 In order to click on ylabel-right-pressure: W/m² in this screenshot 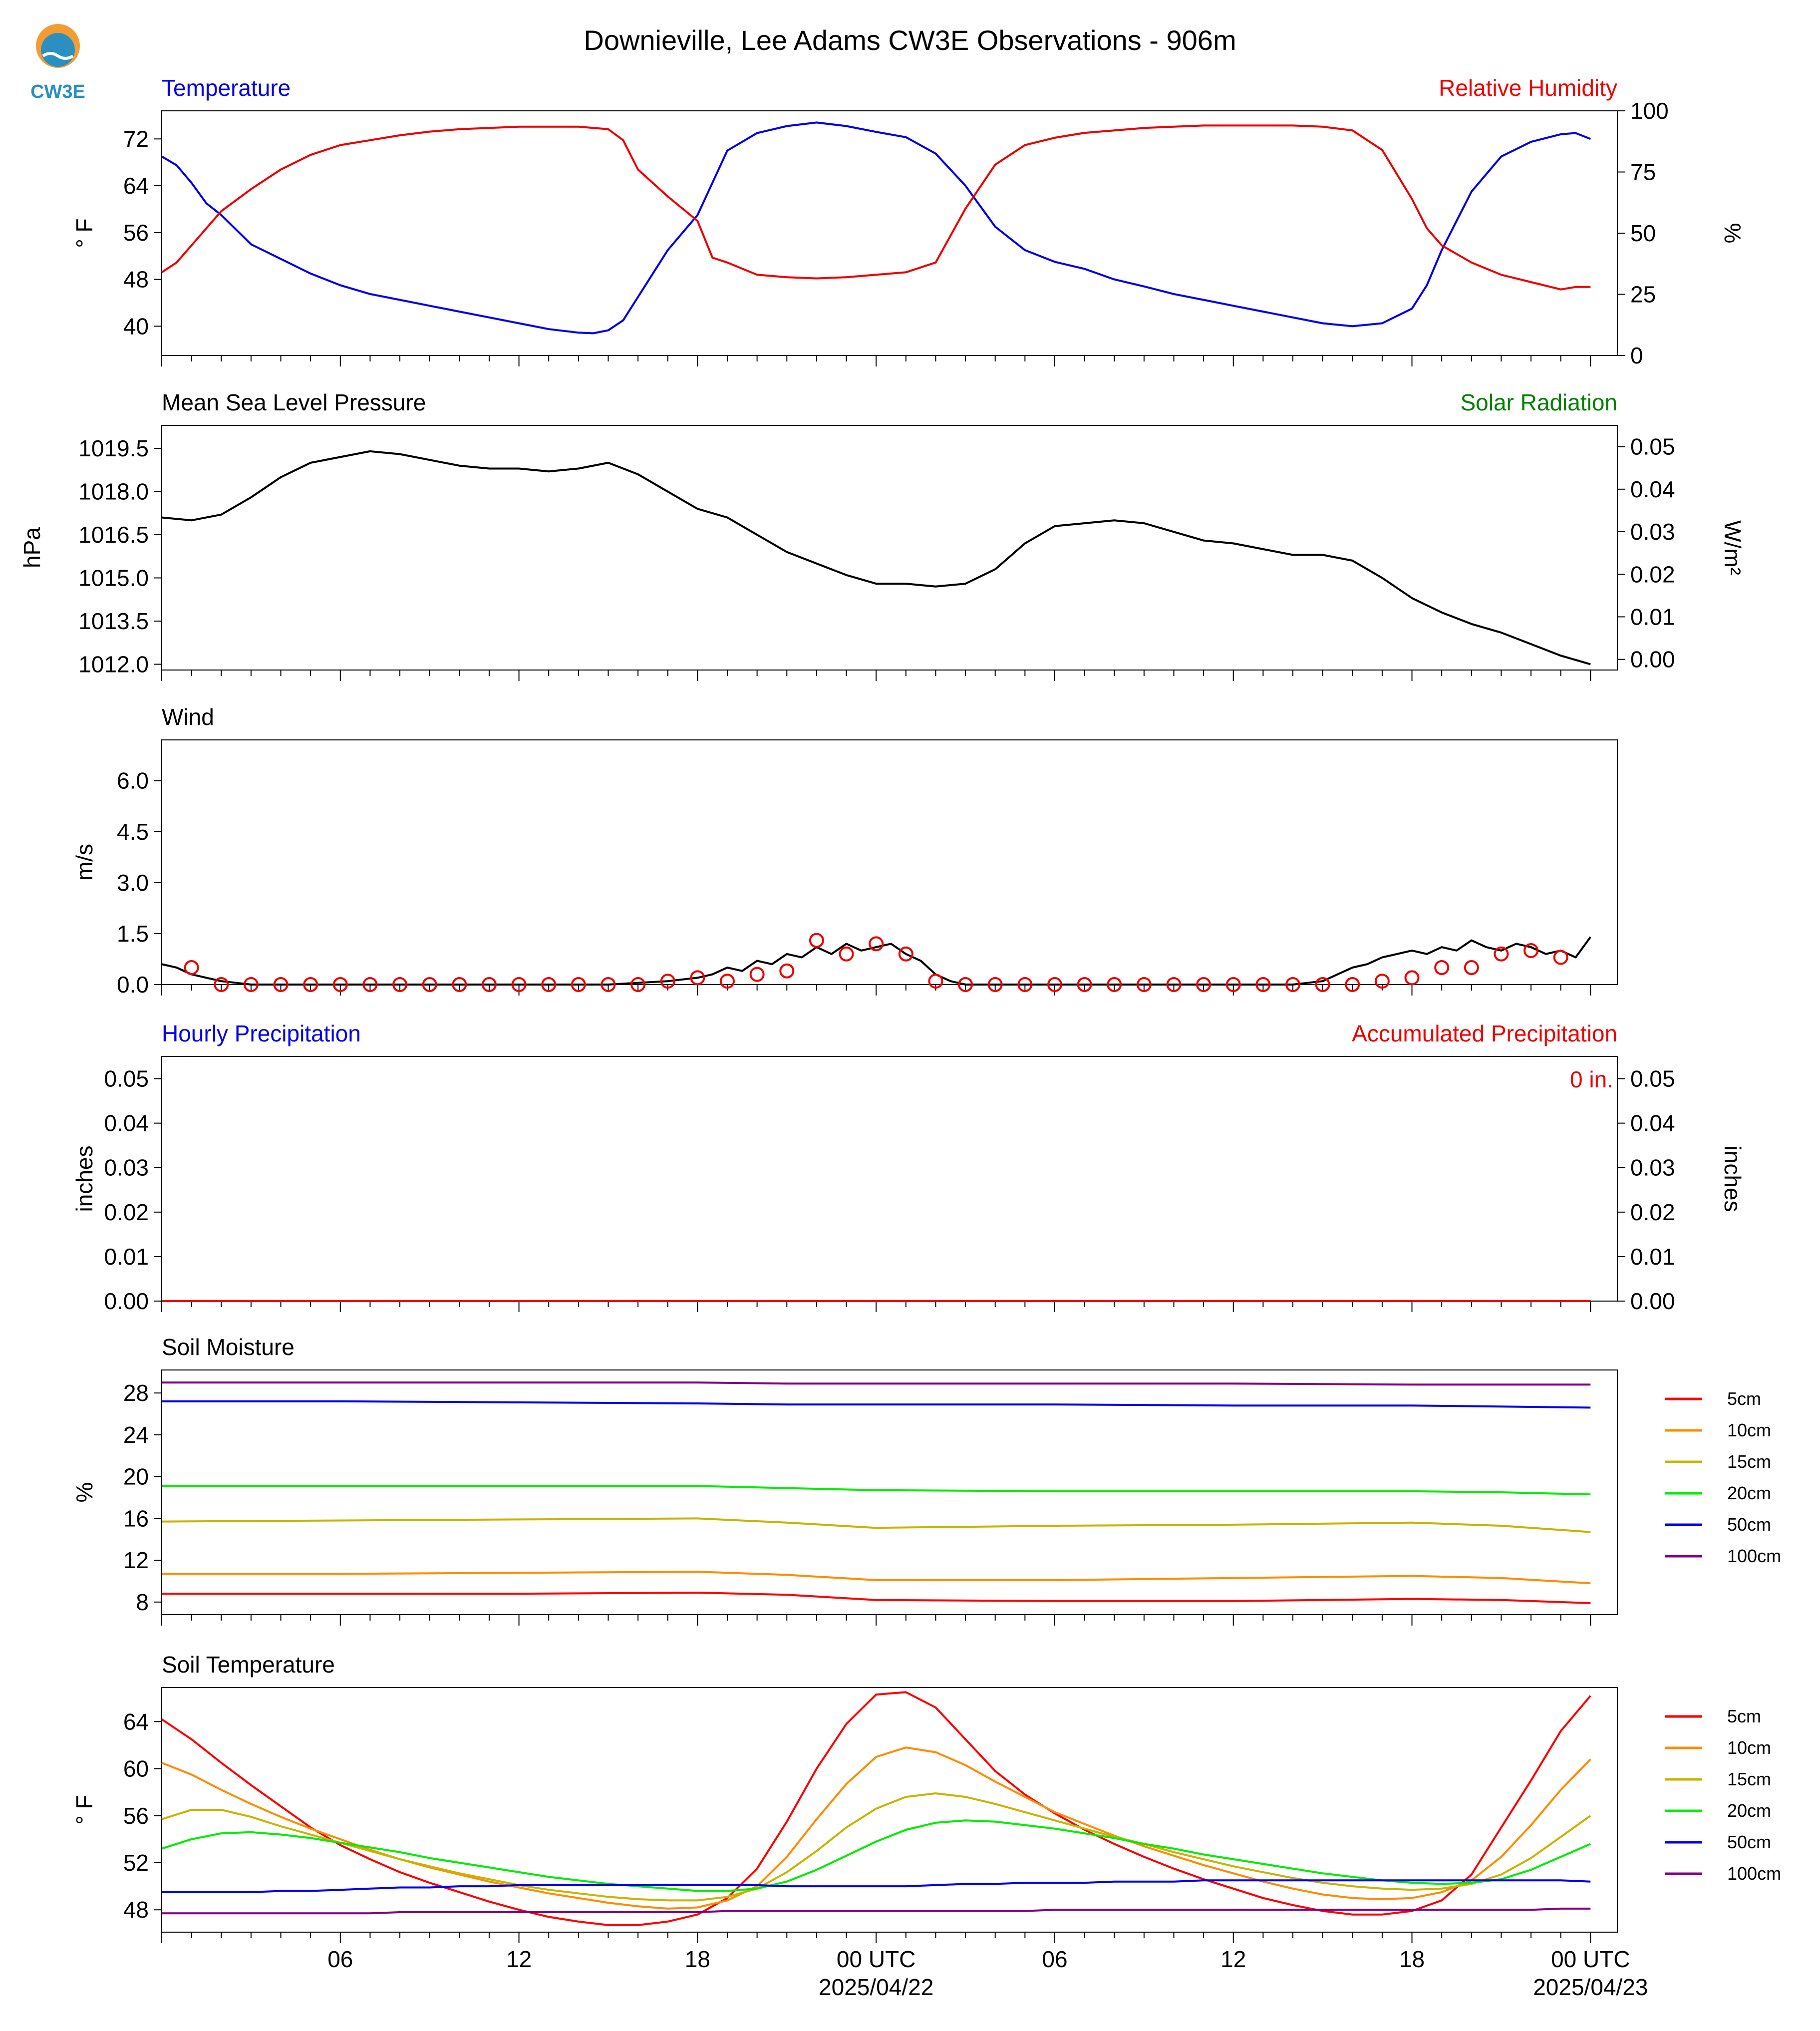, I will do `click(1733, 548)`.